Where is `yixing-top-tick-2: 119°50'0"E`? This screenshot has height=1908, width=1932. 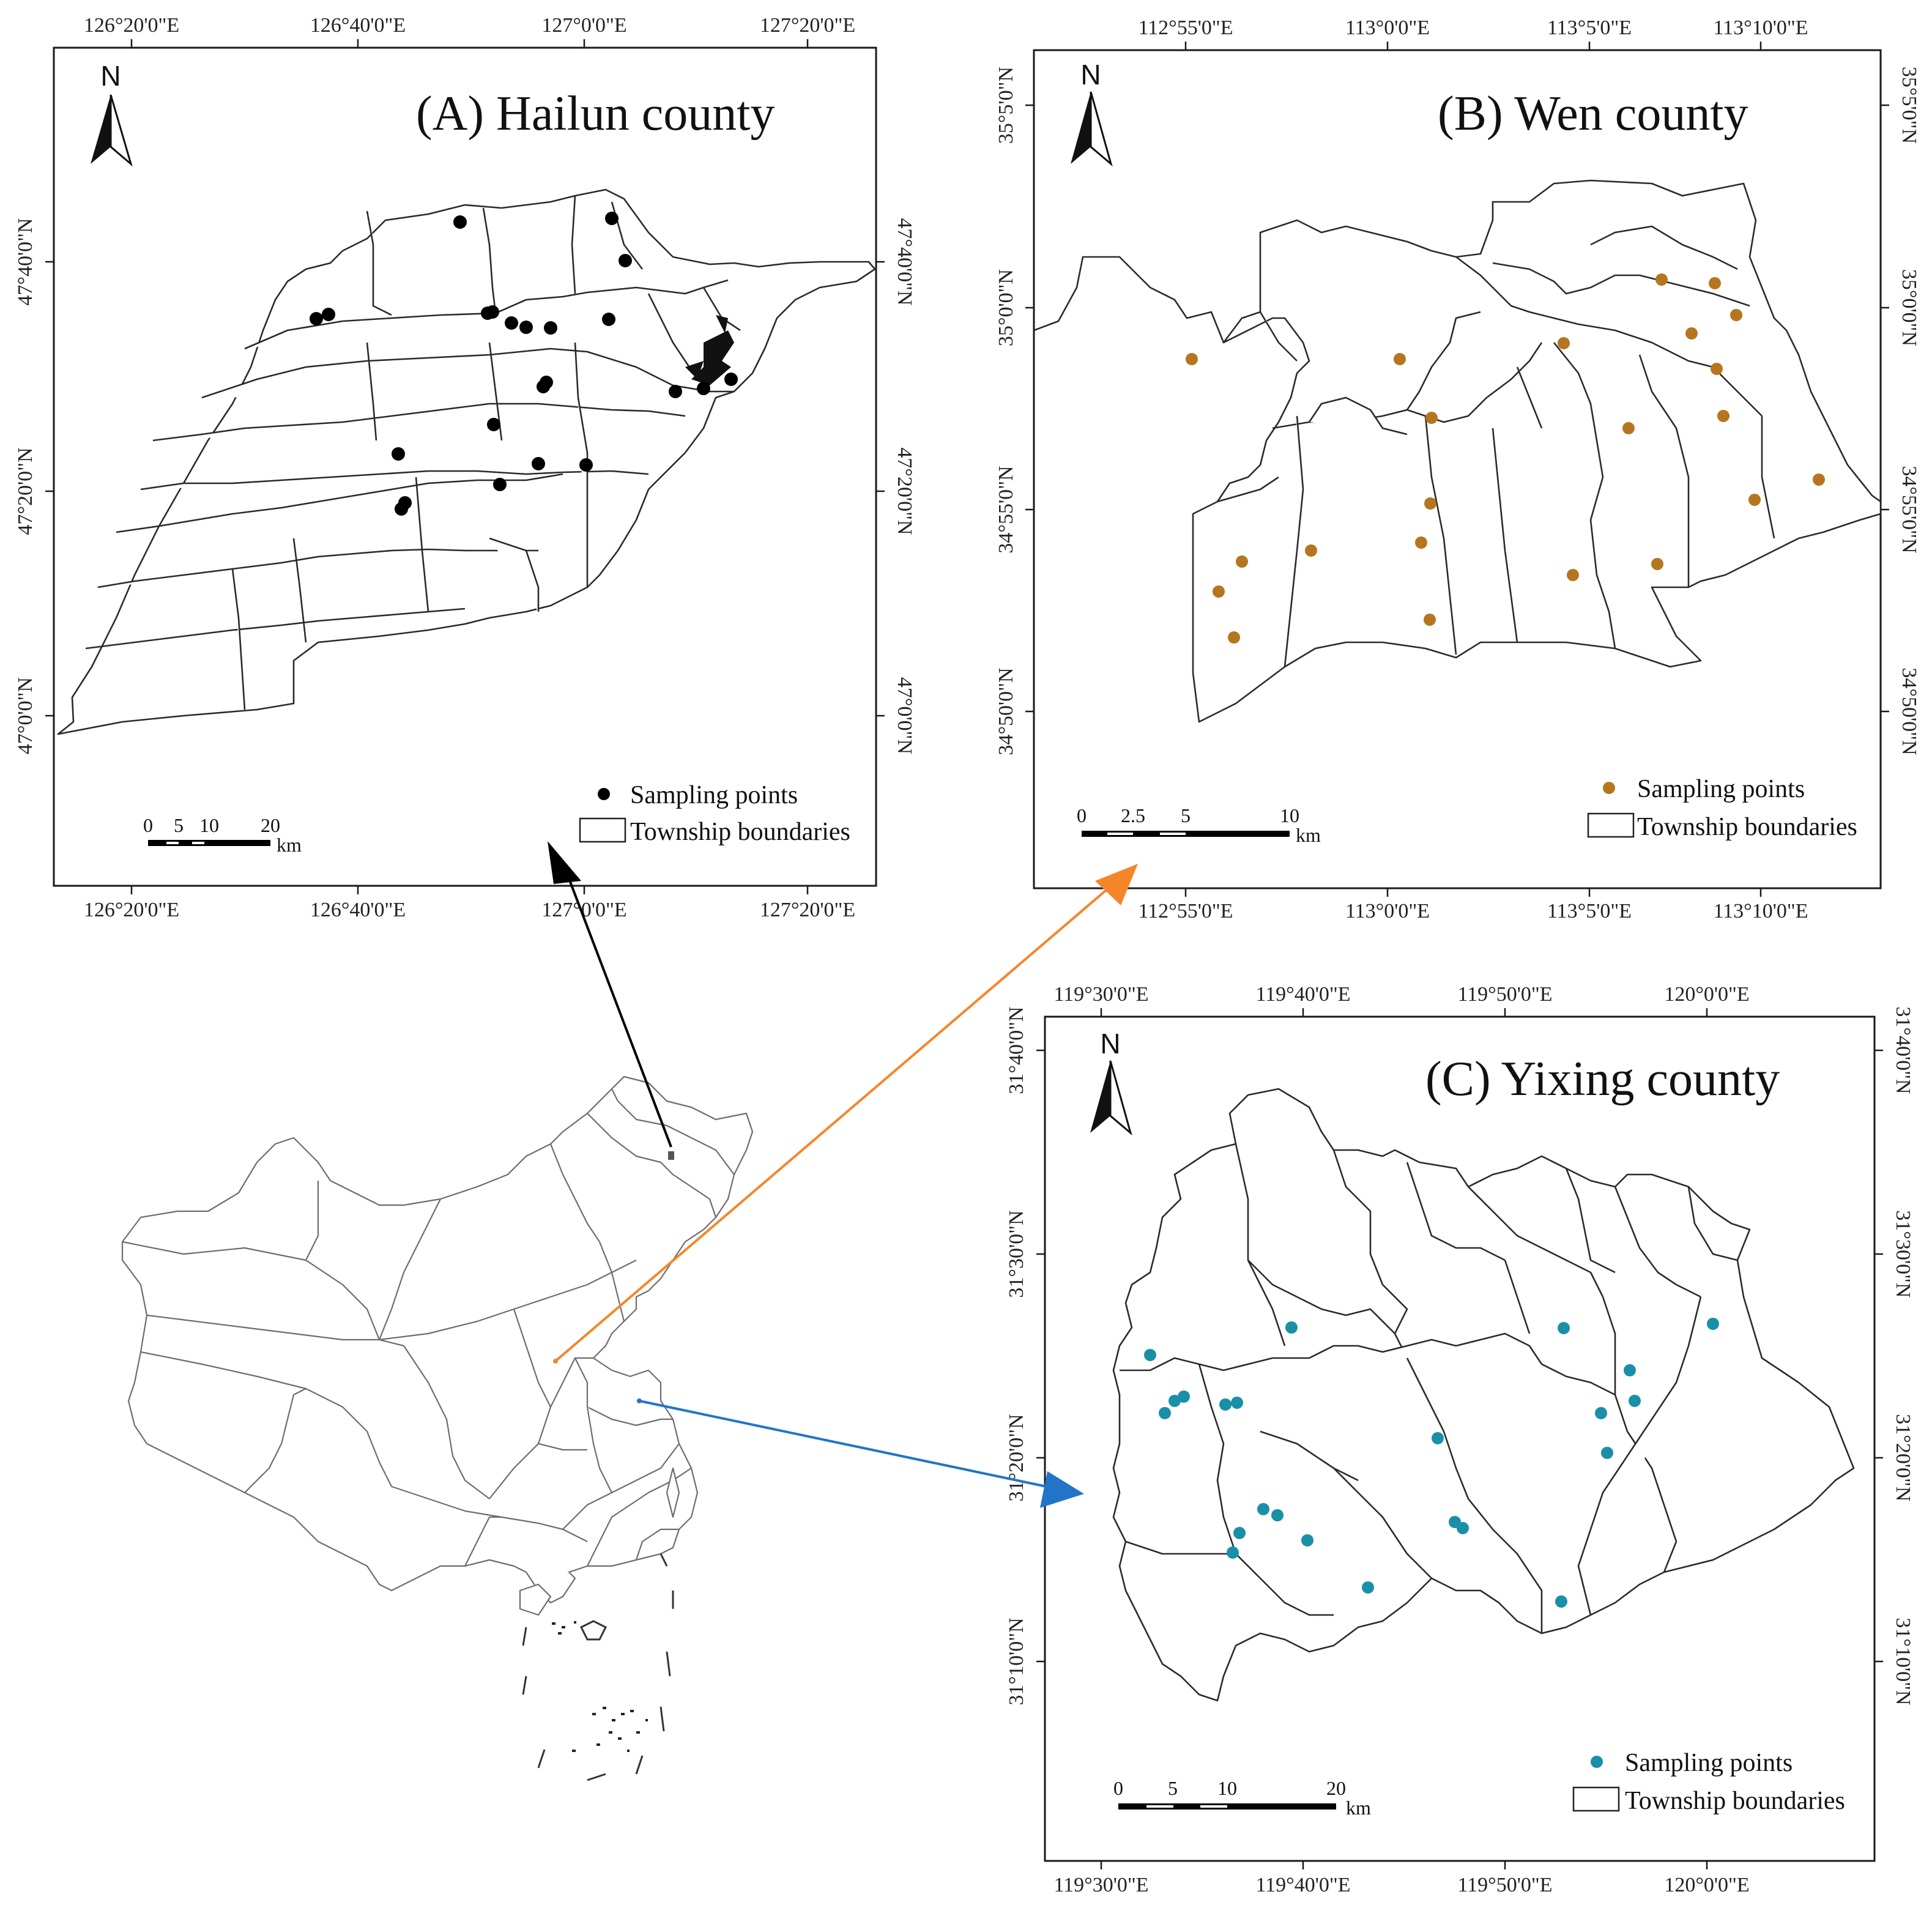 yixing-top-tick-2: 119°50'0"E is located at coordinates (1504, 994).